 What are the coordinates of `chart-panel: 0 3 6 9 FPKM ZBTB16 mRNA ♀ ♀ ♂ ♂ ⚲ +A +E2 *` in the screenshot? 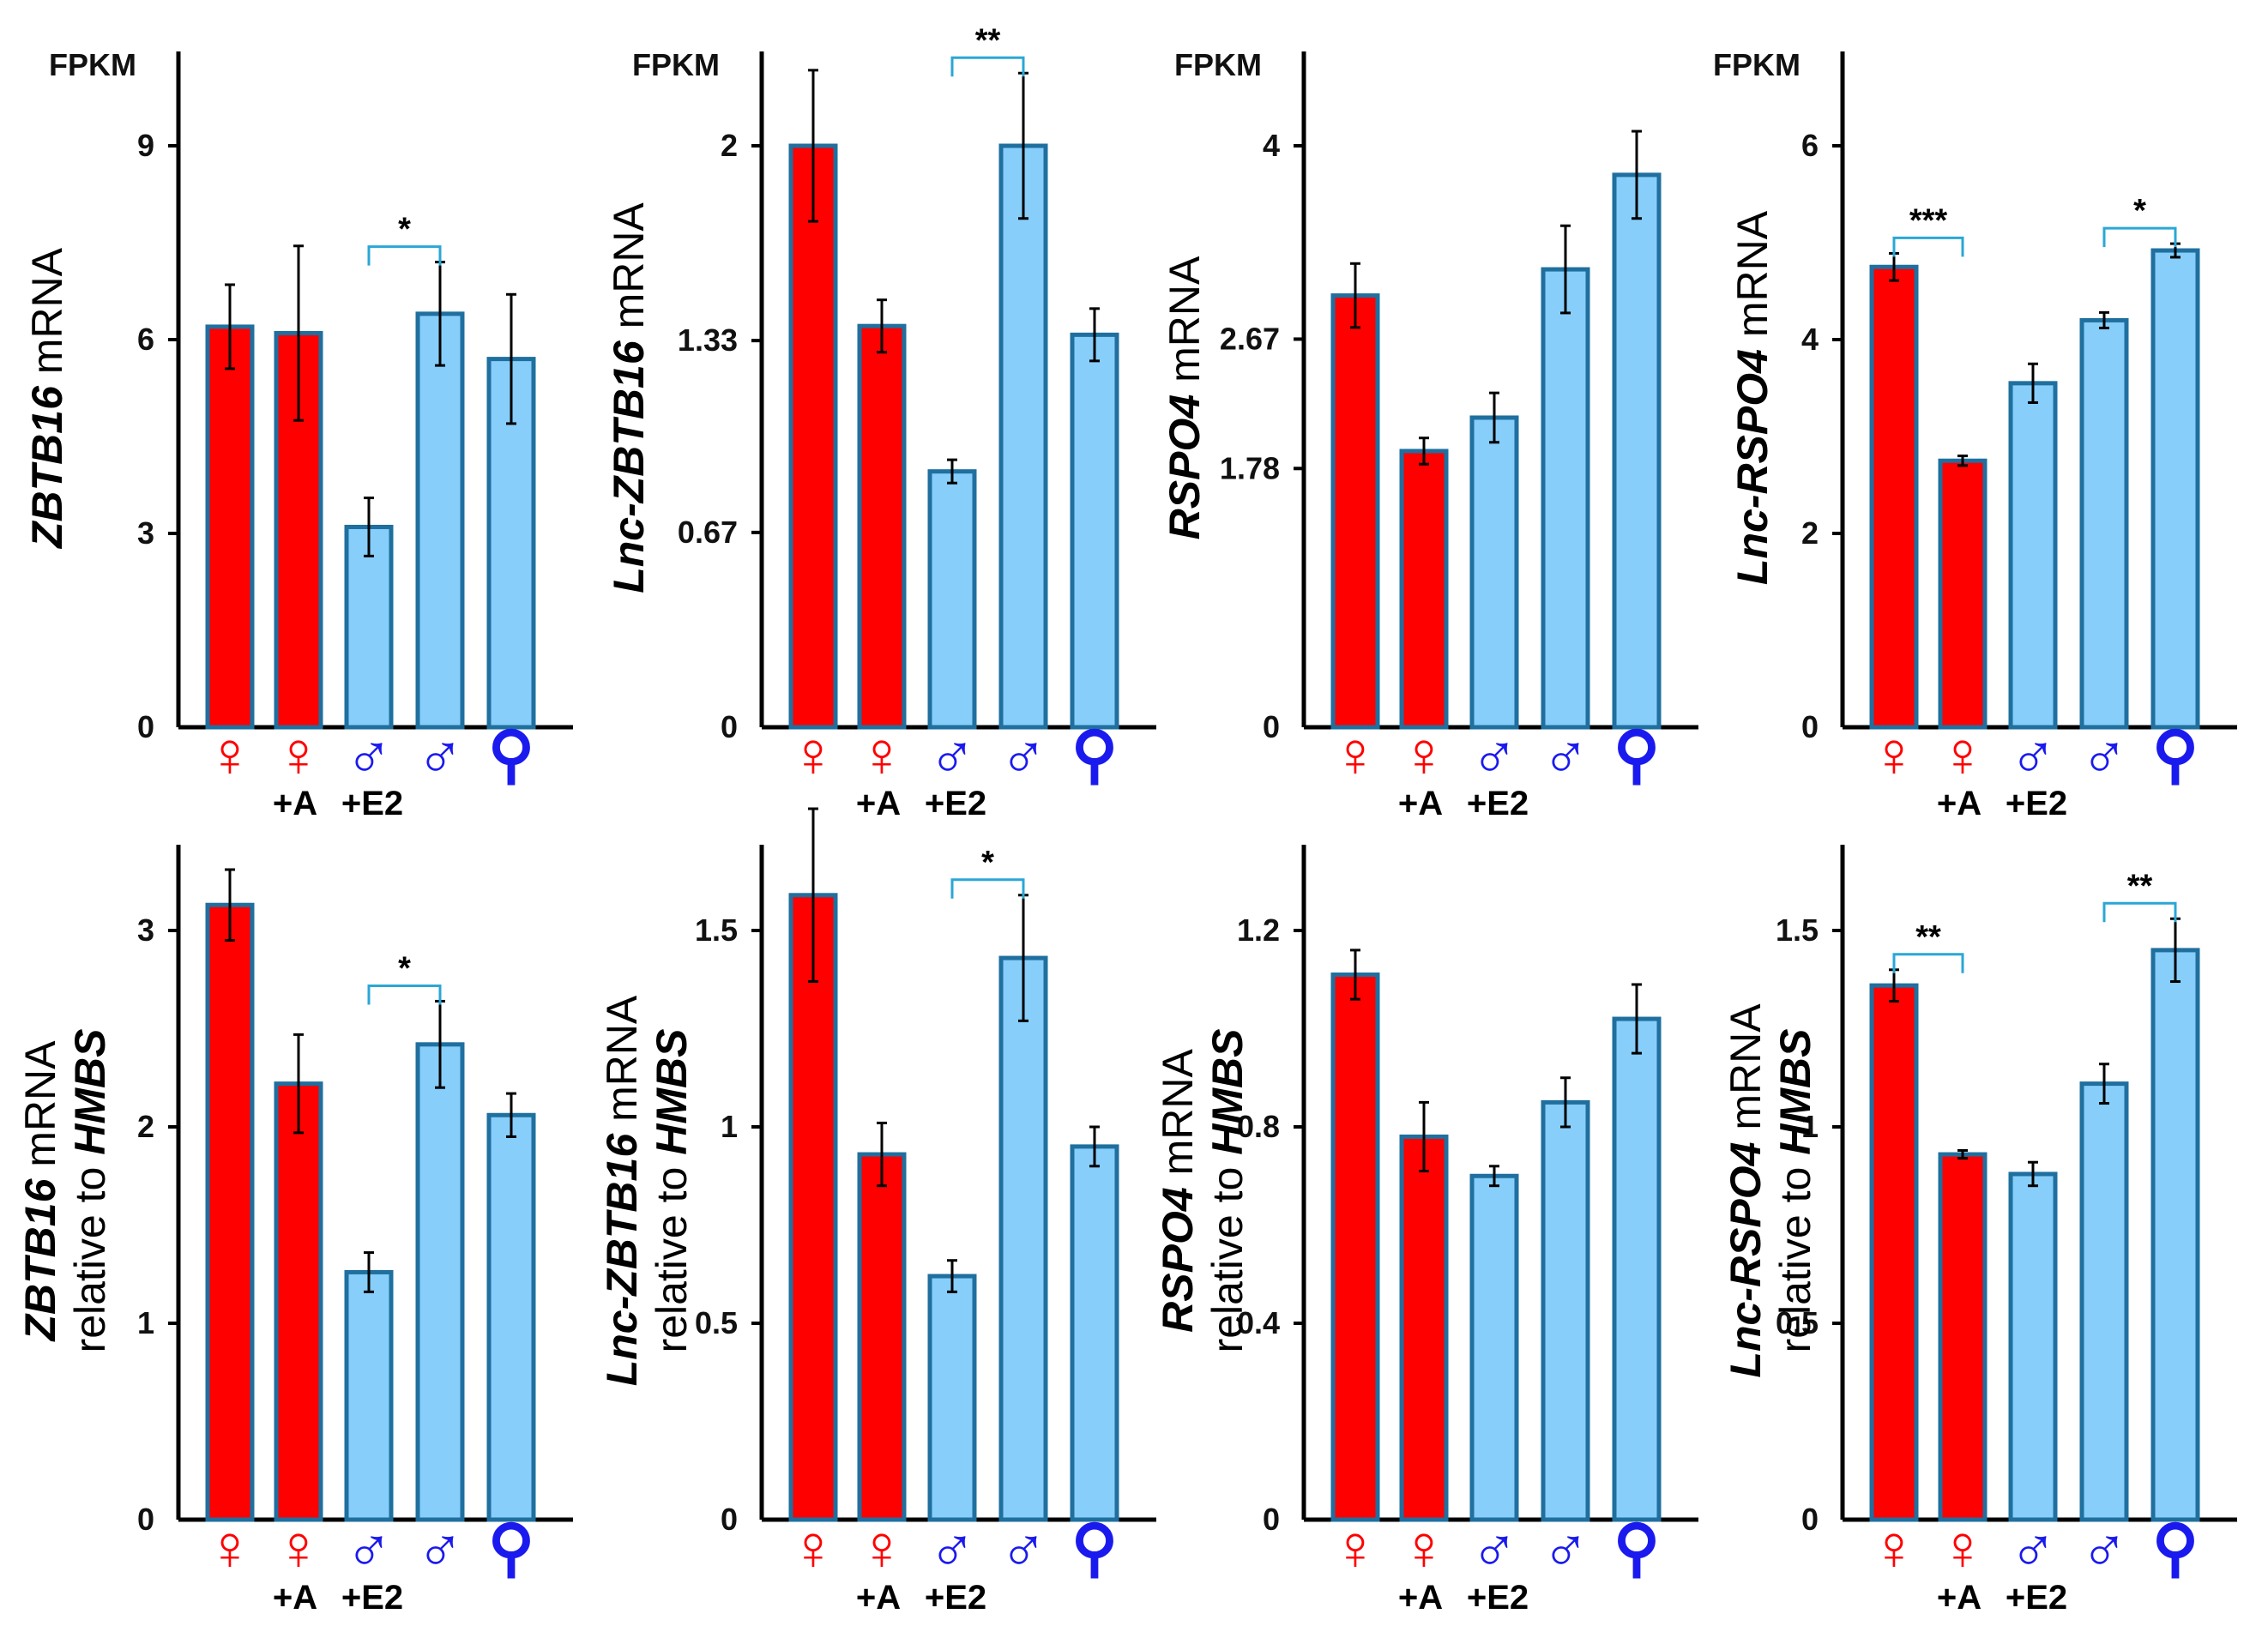 It's located at (298, 435).